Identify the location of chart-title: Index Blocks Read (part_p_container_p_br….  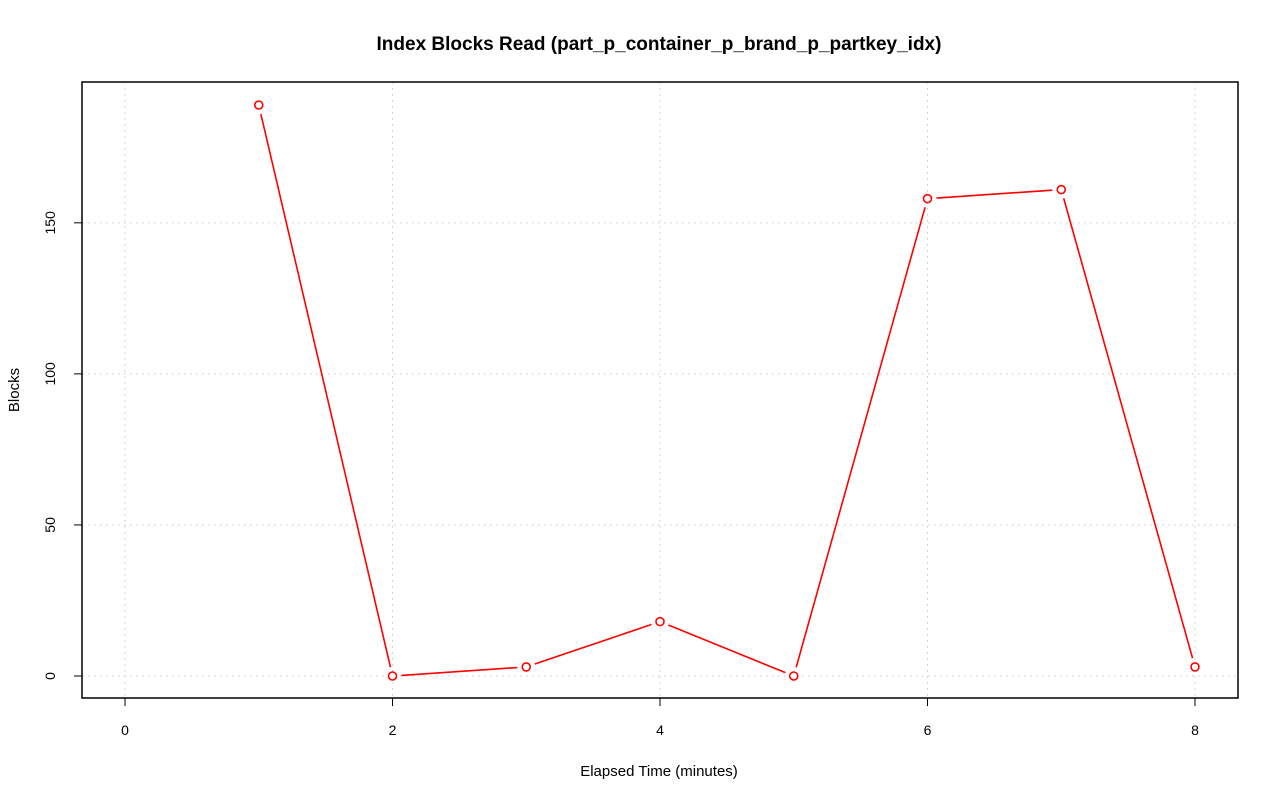
(659, 44).